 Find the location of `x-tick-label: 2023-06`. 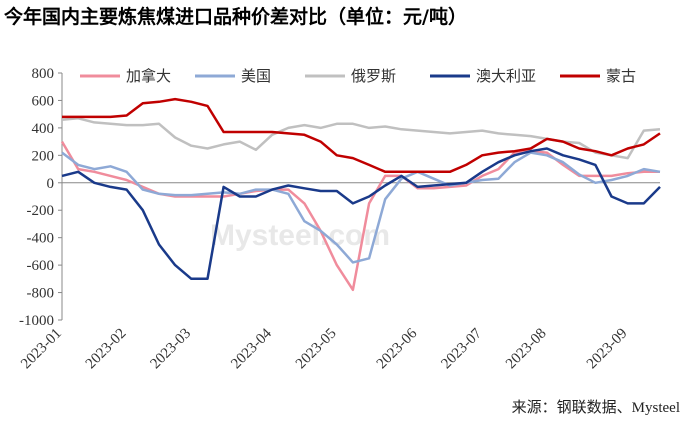

x-tick-label: 2023-06 is located at coordinates (397, 348).